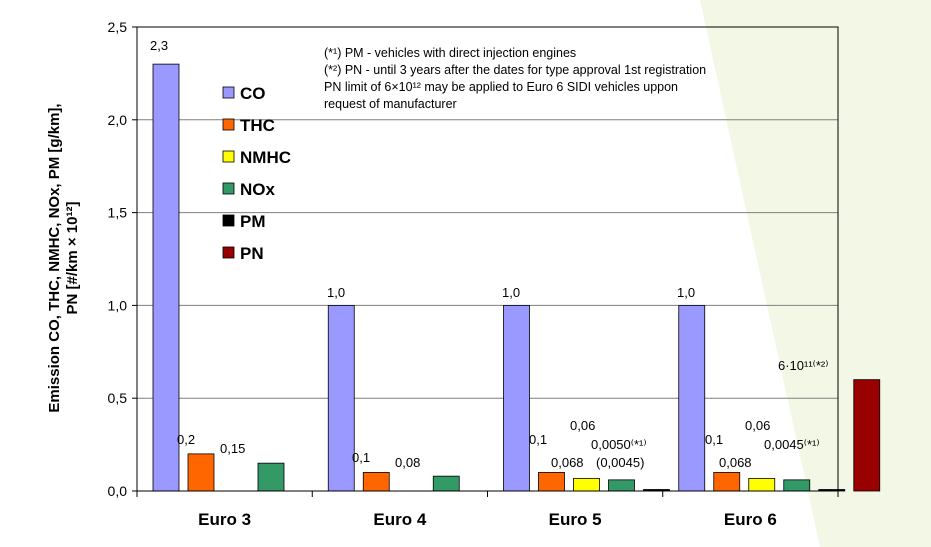 Image resolution: width=931 pixels, height=547 pixels. Describe the element at coordinates (252, 253) in the screenshot. I see `legend-label-pn: PN` at that location.